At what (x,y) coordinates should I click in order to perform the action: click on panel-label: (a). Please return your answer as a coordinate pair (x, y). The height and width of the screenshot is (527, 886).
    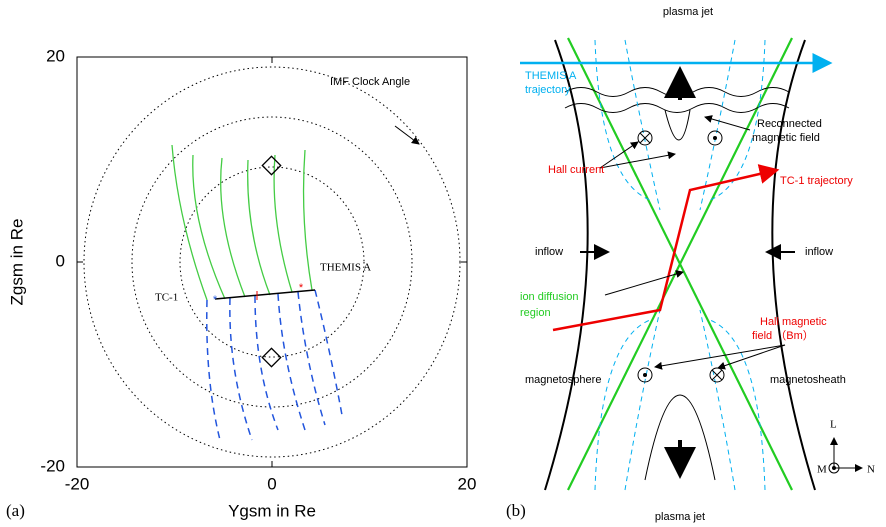
    Looking at the image, I should click on (15, 510).